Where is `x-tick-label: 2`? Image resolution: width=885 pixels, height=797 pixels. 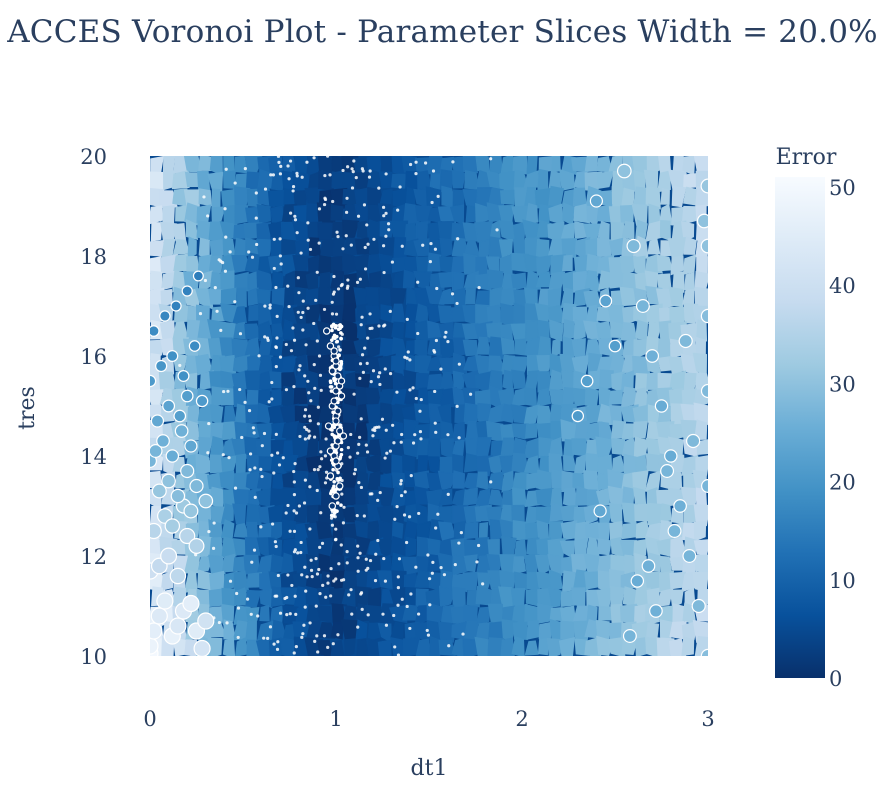
x-tick-label: 2 is located at coordinates (521, 719).